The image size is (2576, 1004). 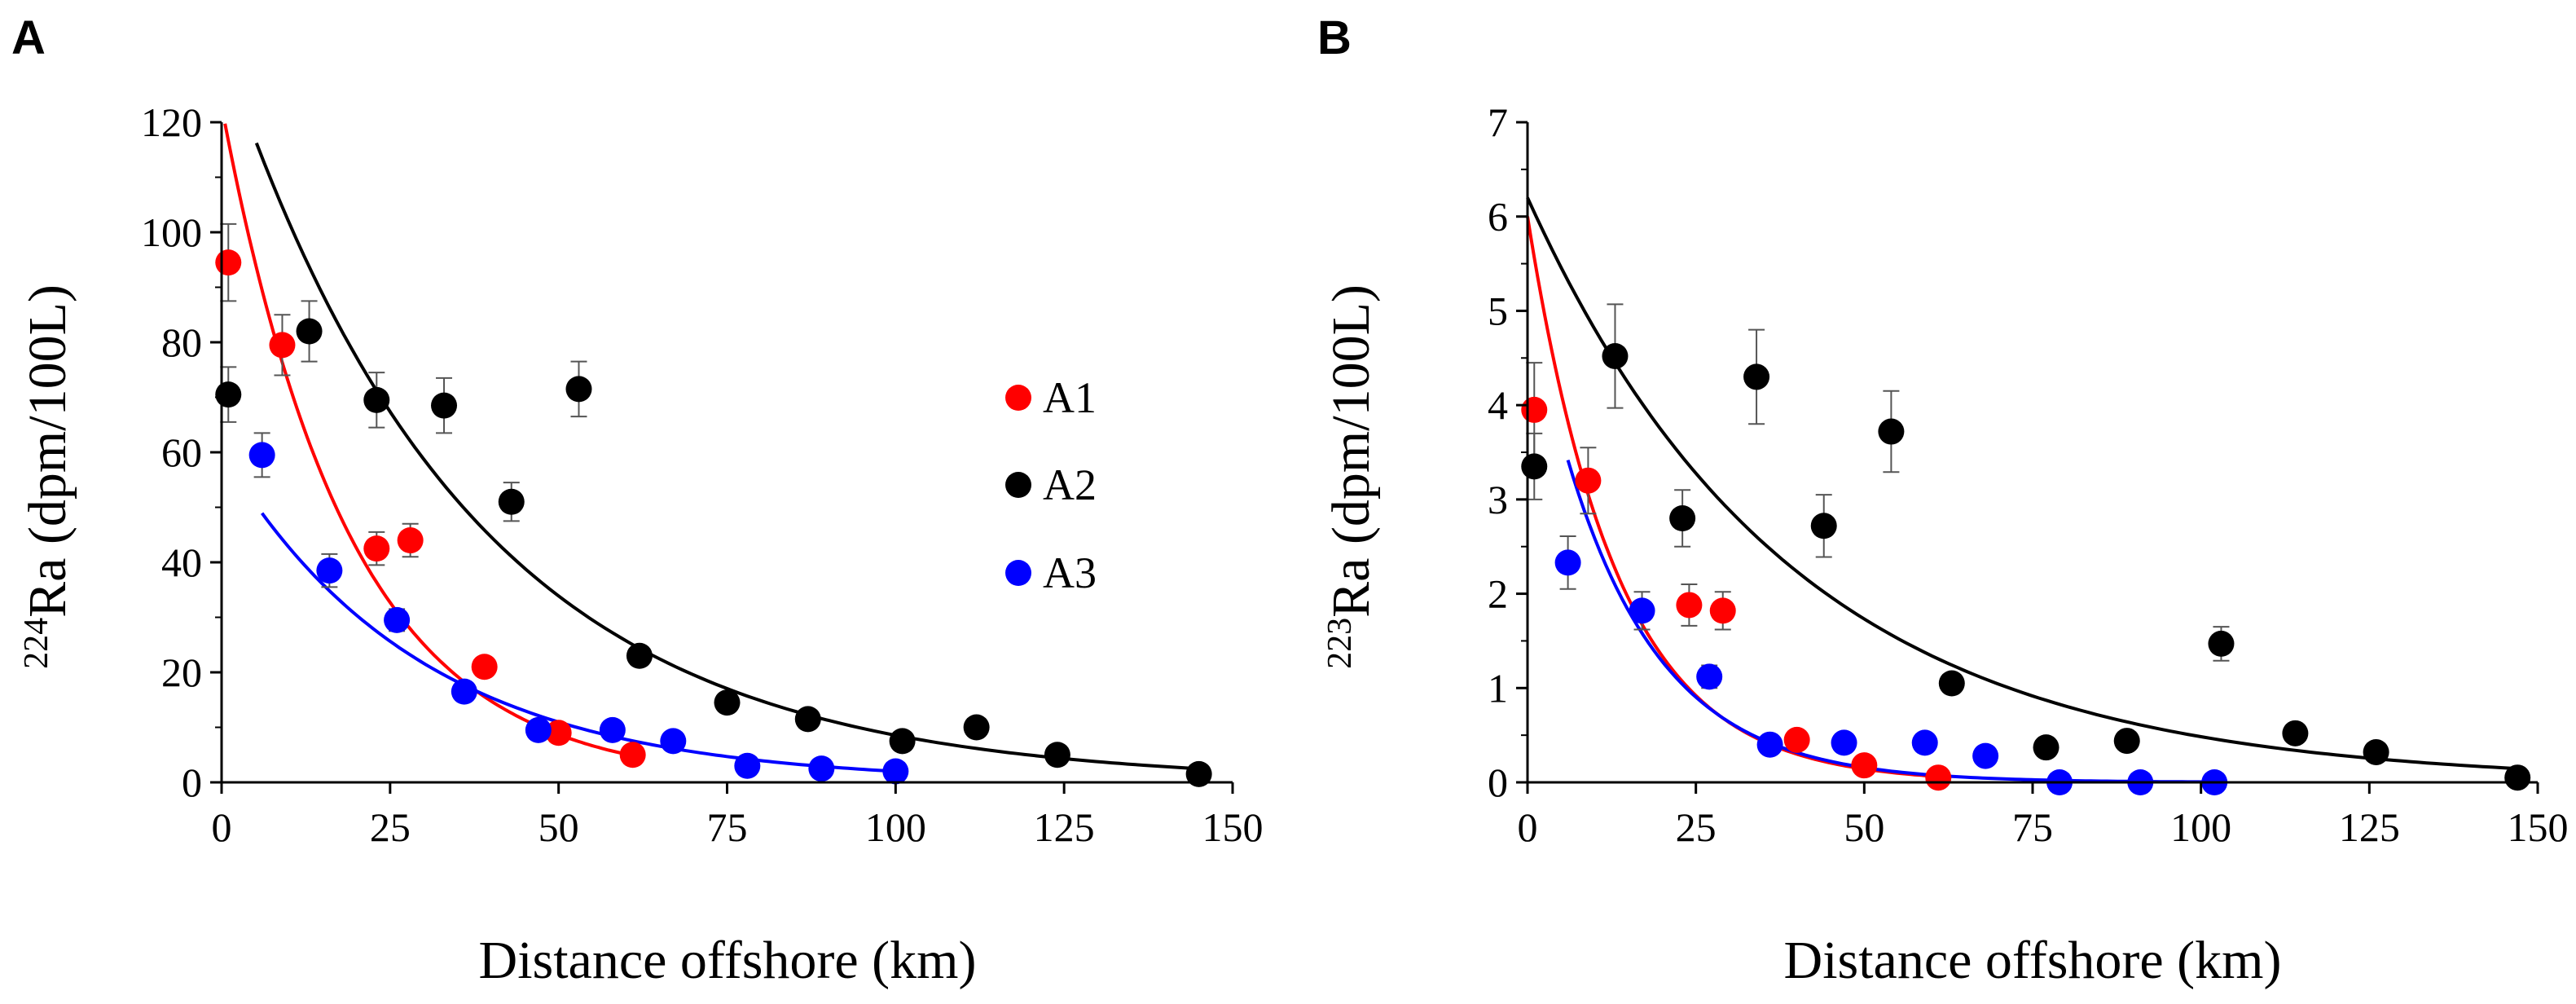 What do you see at coordinates (1340, 643) in the screenshot?
I see `panel-b-y-axis-isotope: 223` at bounding box center [1340, 643].